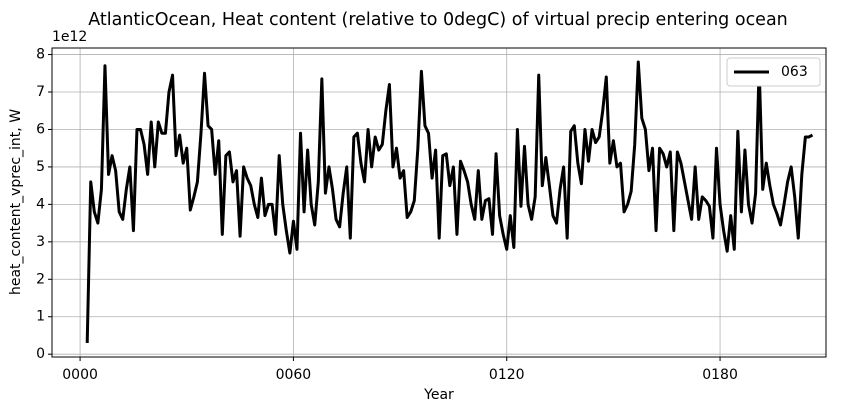 The height and width of the screenshot is (412, 850). What do you see at coordinates (507, 375) in the screenshot?
I see `x-tick-label: 0120` at bounding box center [507, 375].